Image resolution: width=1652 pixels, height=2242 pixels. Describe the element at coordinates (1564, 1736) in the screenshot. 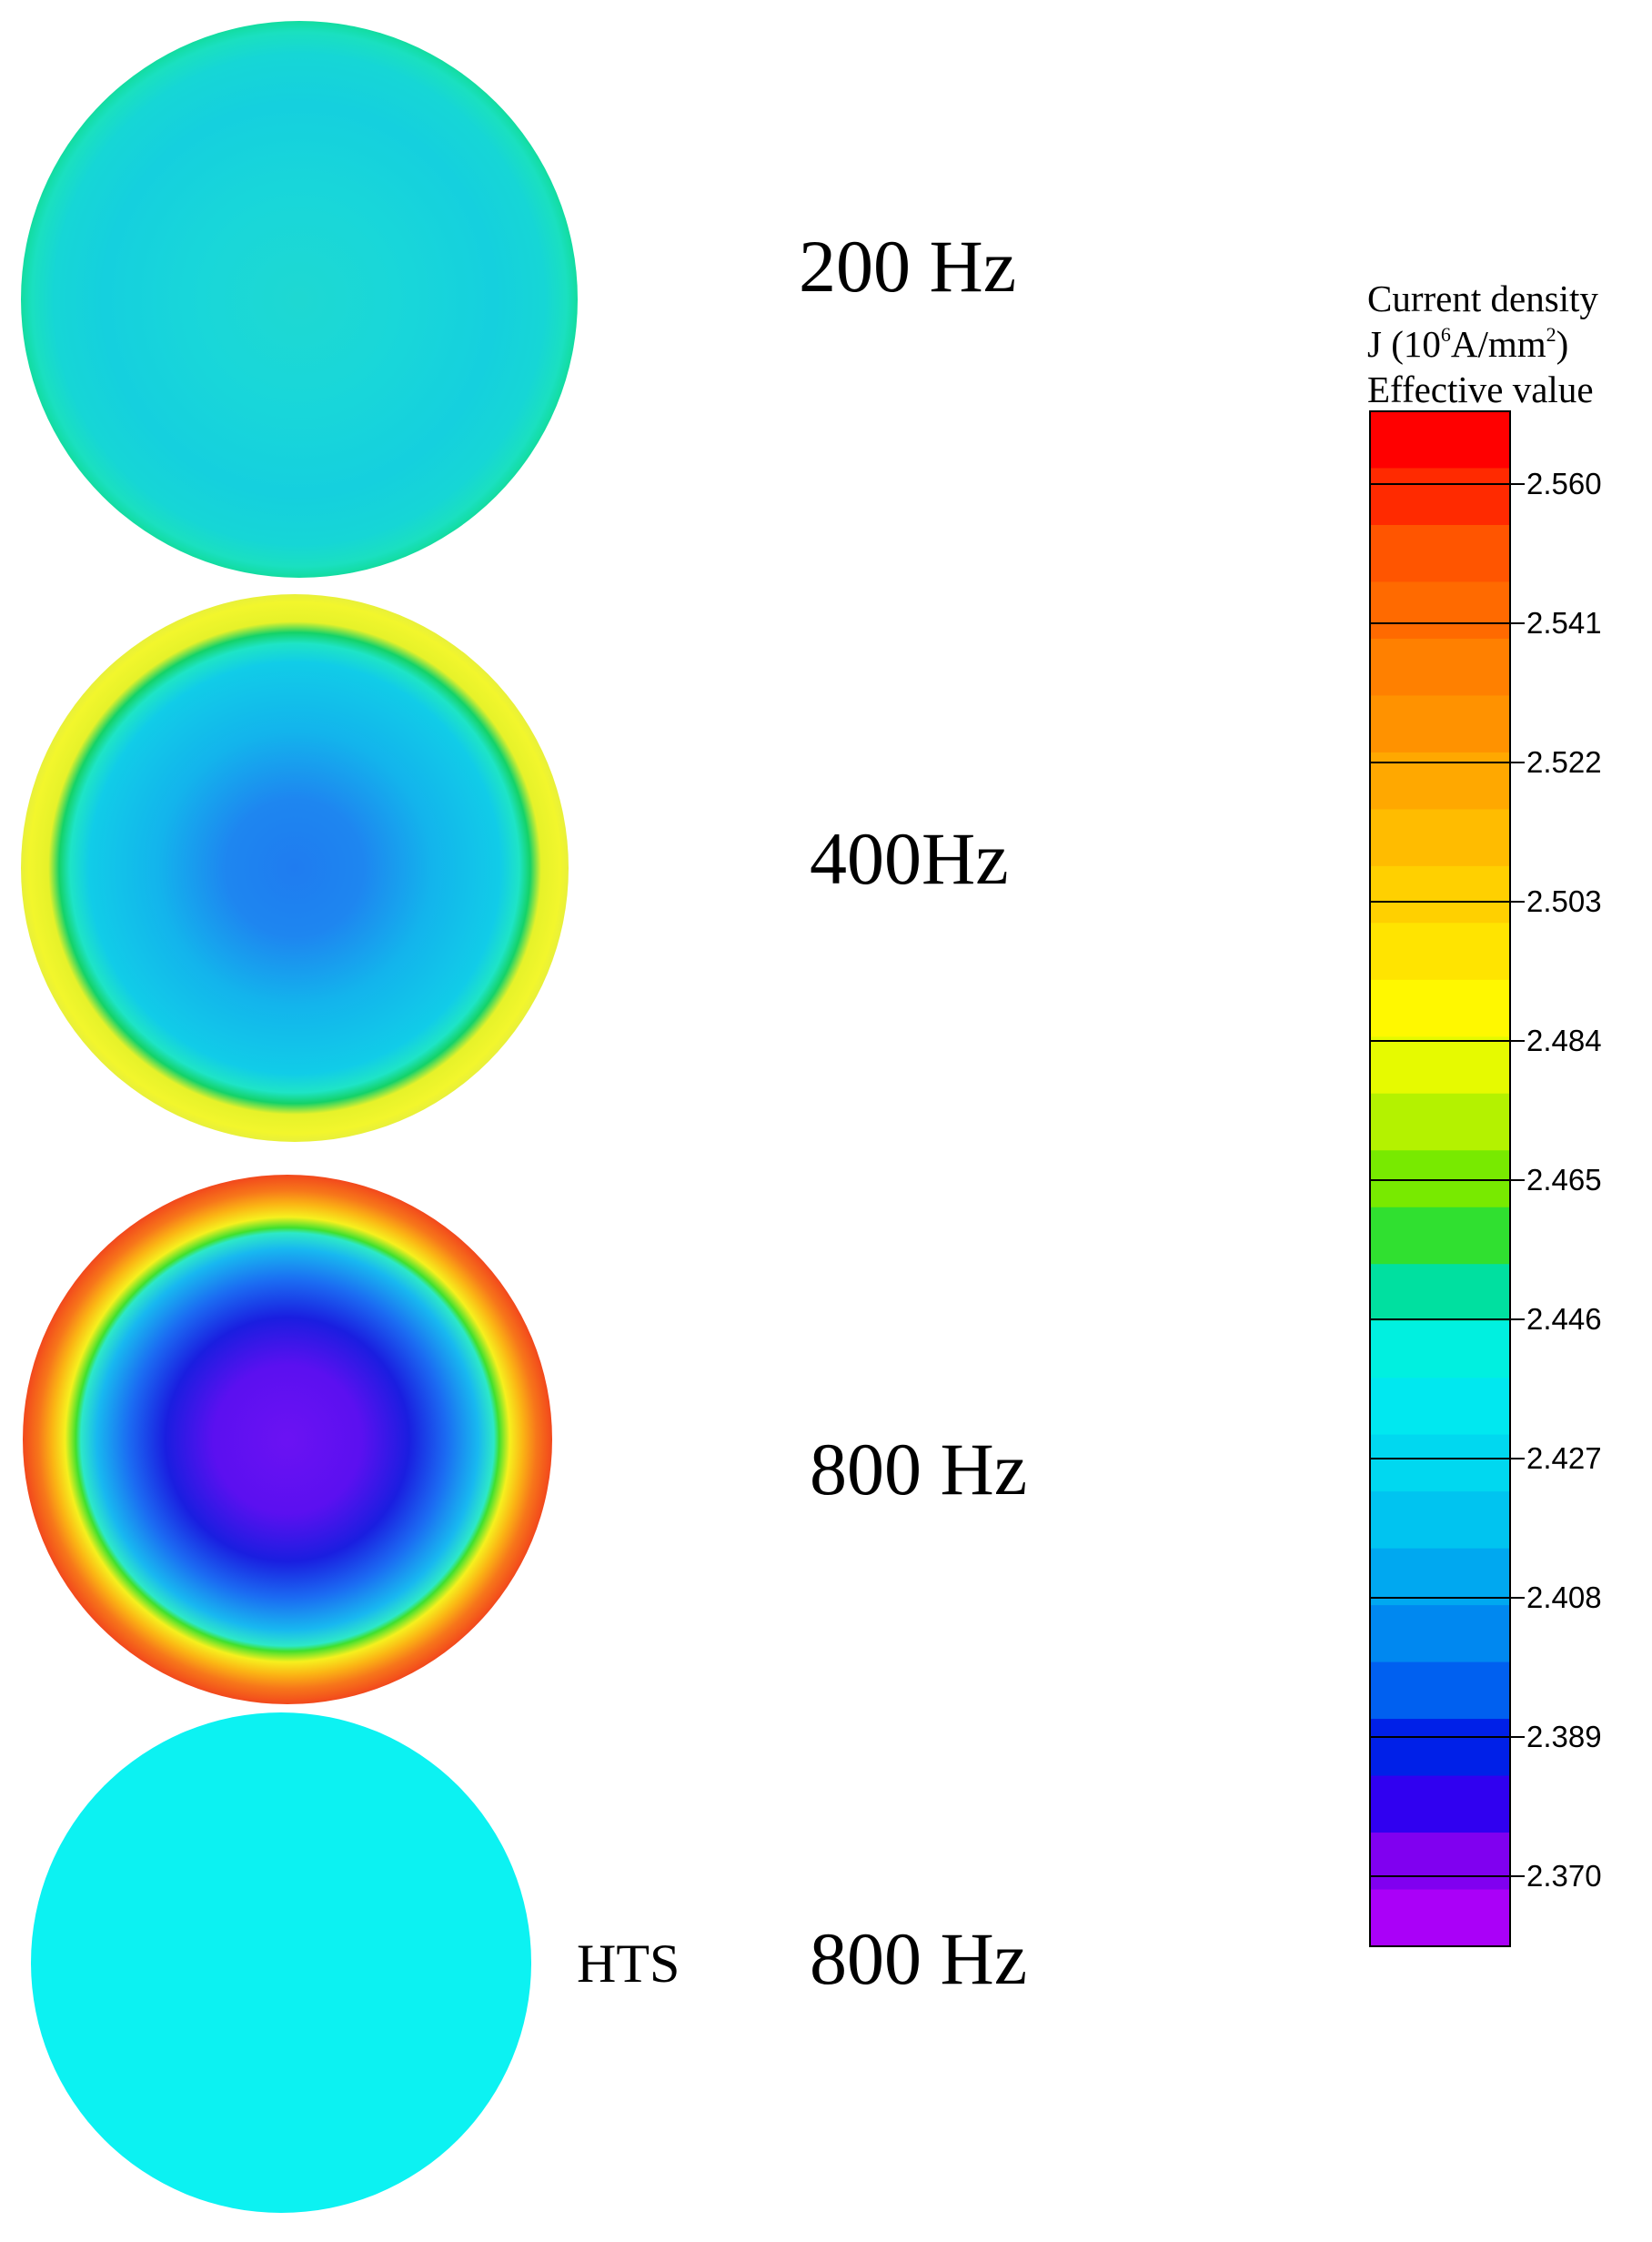

I see `colorbar-tick-label: 2.389` at that location.